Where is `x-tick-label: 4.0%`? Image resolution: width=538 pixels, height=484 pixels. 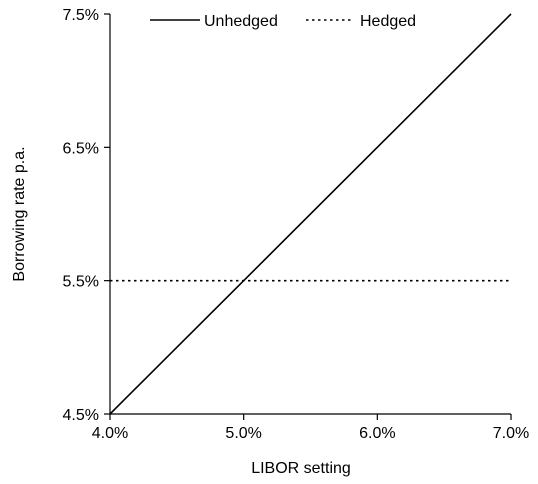
x-tick-label: 4.0% is located at coordinates (110, 433).